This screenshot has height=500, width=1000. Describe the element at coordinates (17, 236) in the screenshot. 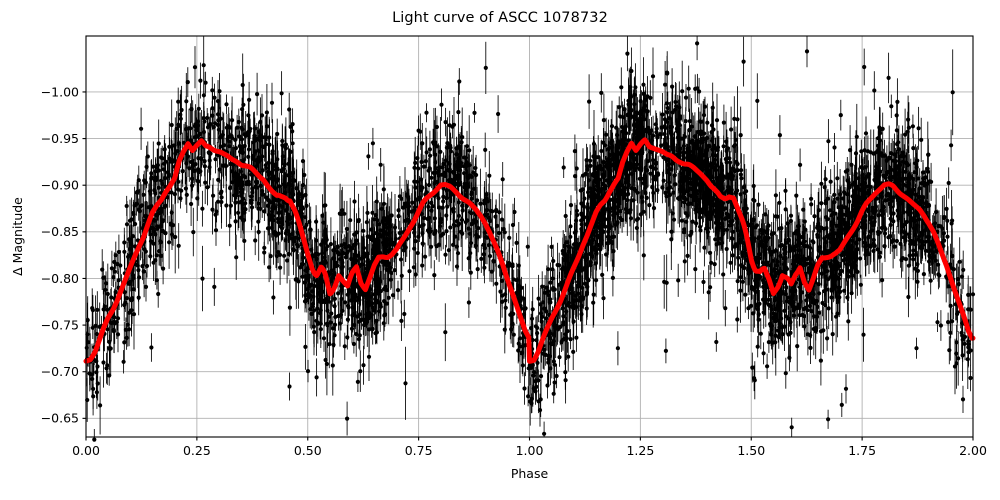

I see `y-axis-label: Δ Magnitude` at that location.